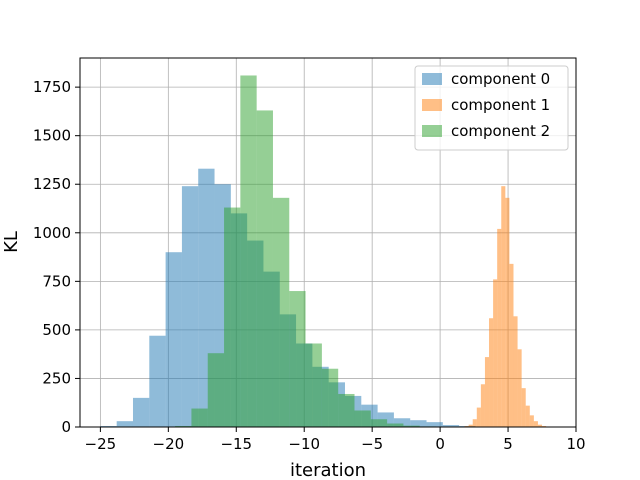 The image size is (640, 480). Describe the element at coordinates (440, 444) in the screenshot. I see `x-tick-label: 0` at that location.